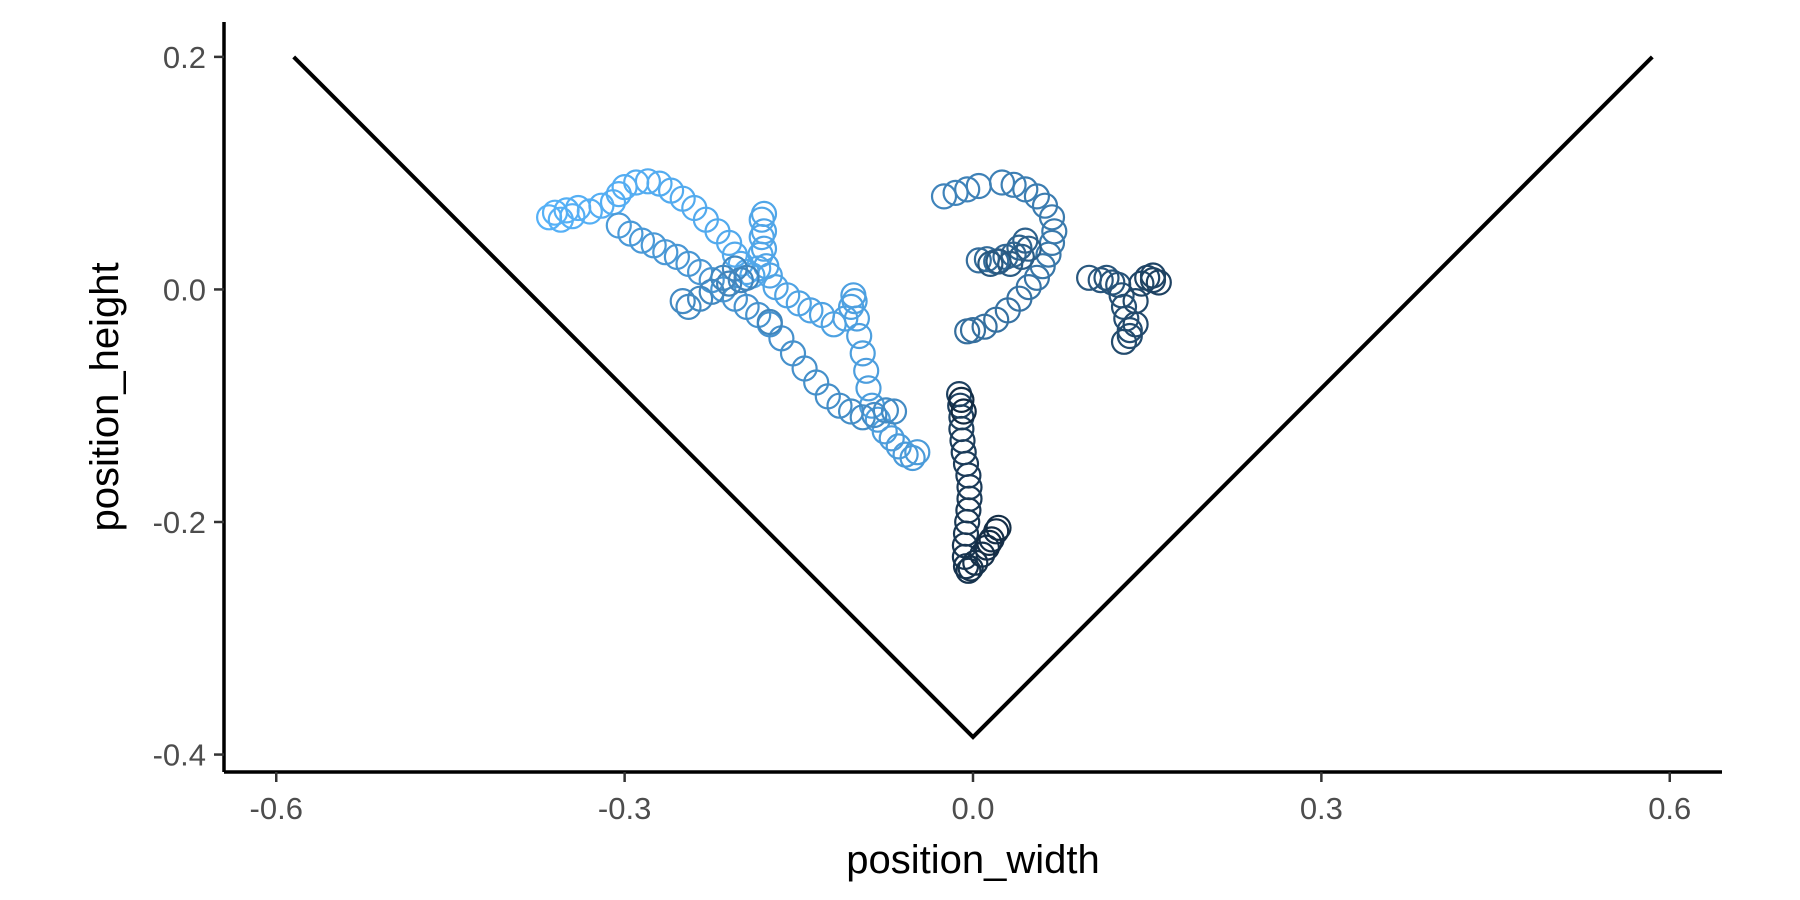 This screenshot has width=1800, height=900. Describe the element at coordinates (184, 57) in the screenshot. I see `y-tick-label: 0.2` at that location.